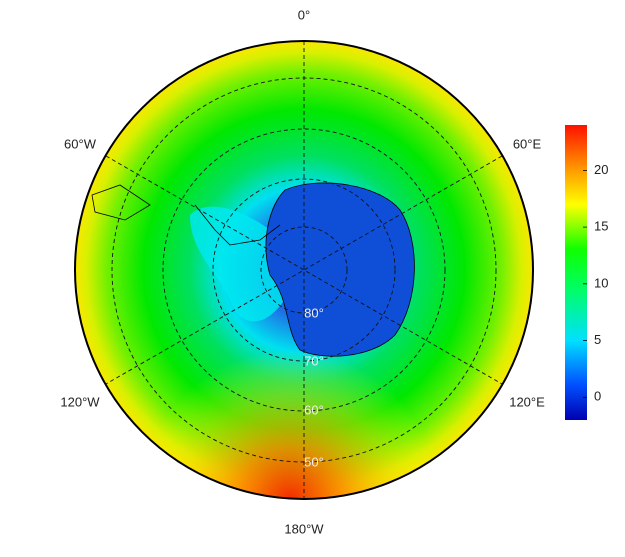 Image resolution: width=625 pixels, height=557 pixels. Describe the element at coordinates (314, 409) in the screenshot. I see `lat-label: 60°` at that location.